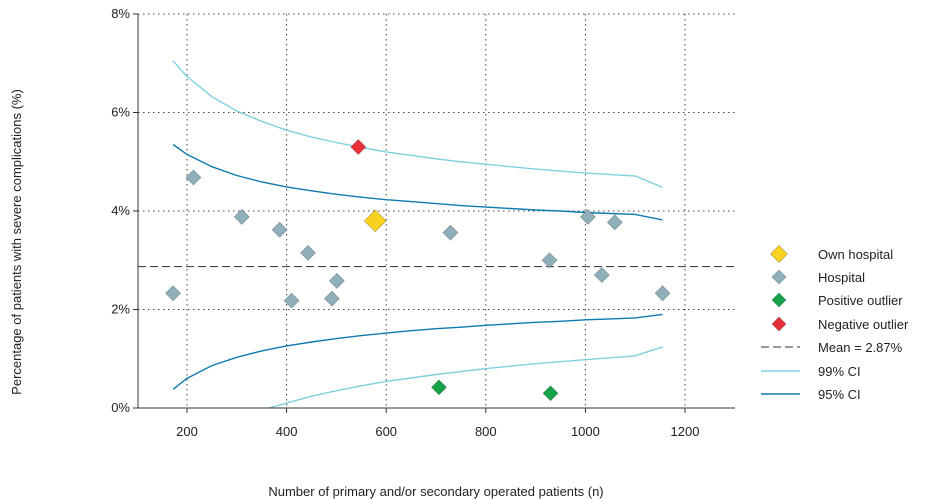  I want to click on x-tick-label: 200, so click(187, 431).